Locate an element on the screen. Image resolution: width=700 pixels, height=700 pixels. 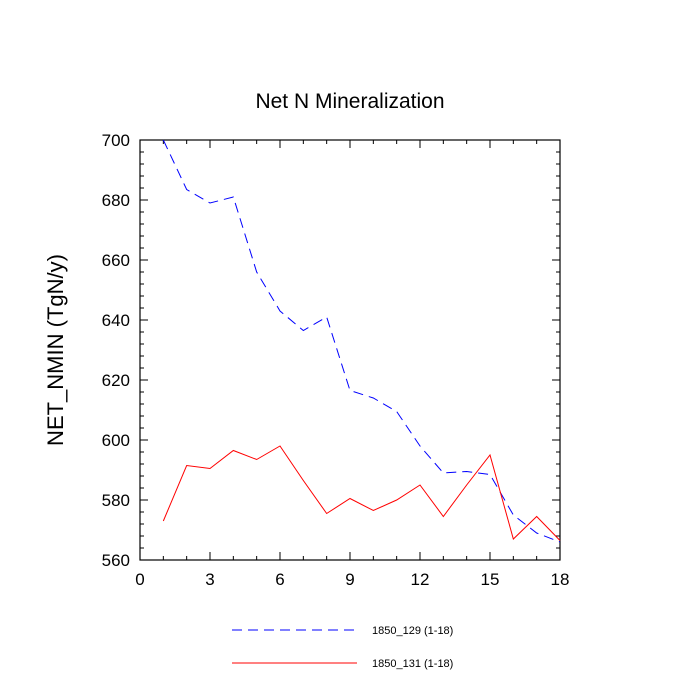
y-tick-label: 660 is located at coordinates (116, 260).